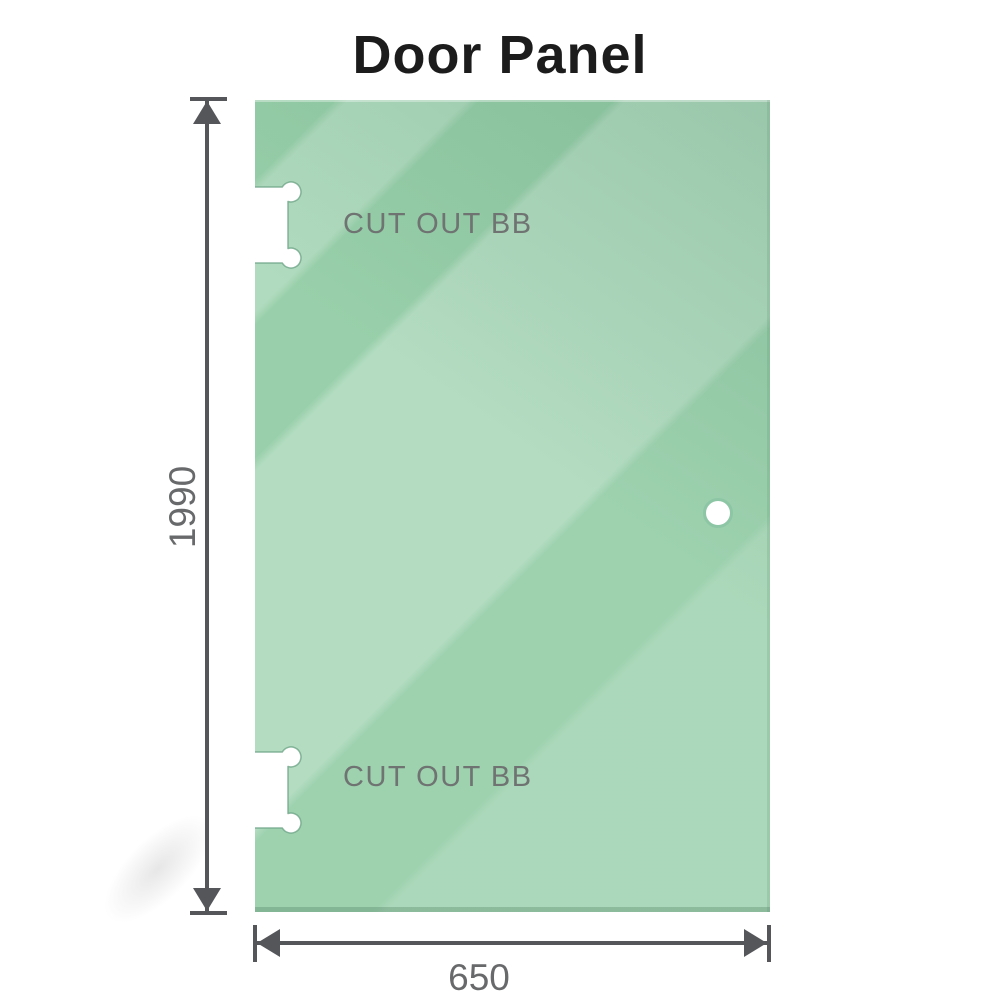  What do you see at coordinates (208, 99) in the screenshot?
I see `height-dimension-cap-top` at bounding box center [208, 99].